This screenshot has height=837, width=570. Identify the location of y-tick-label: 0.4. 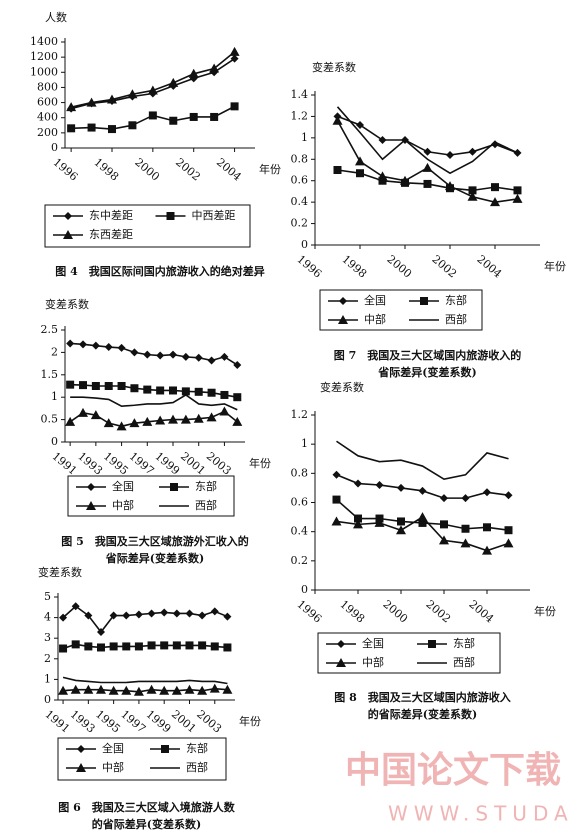
(300, 531).